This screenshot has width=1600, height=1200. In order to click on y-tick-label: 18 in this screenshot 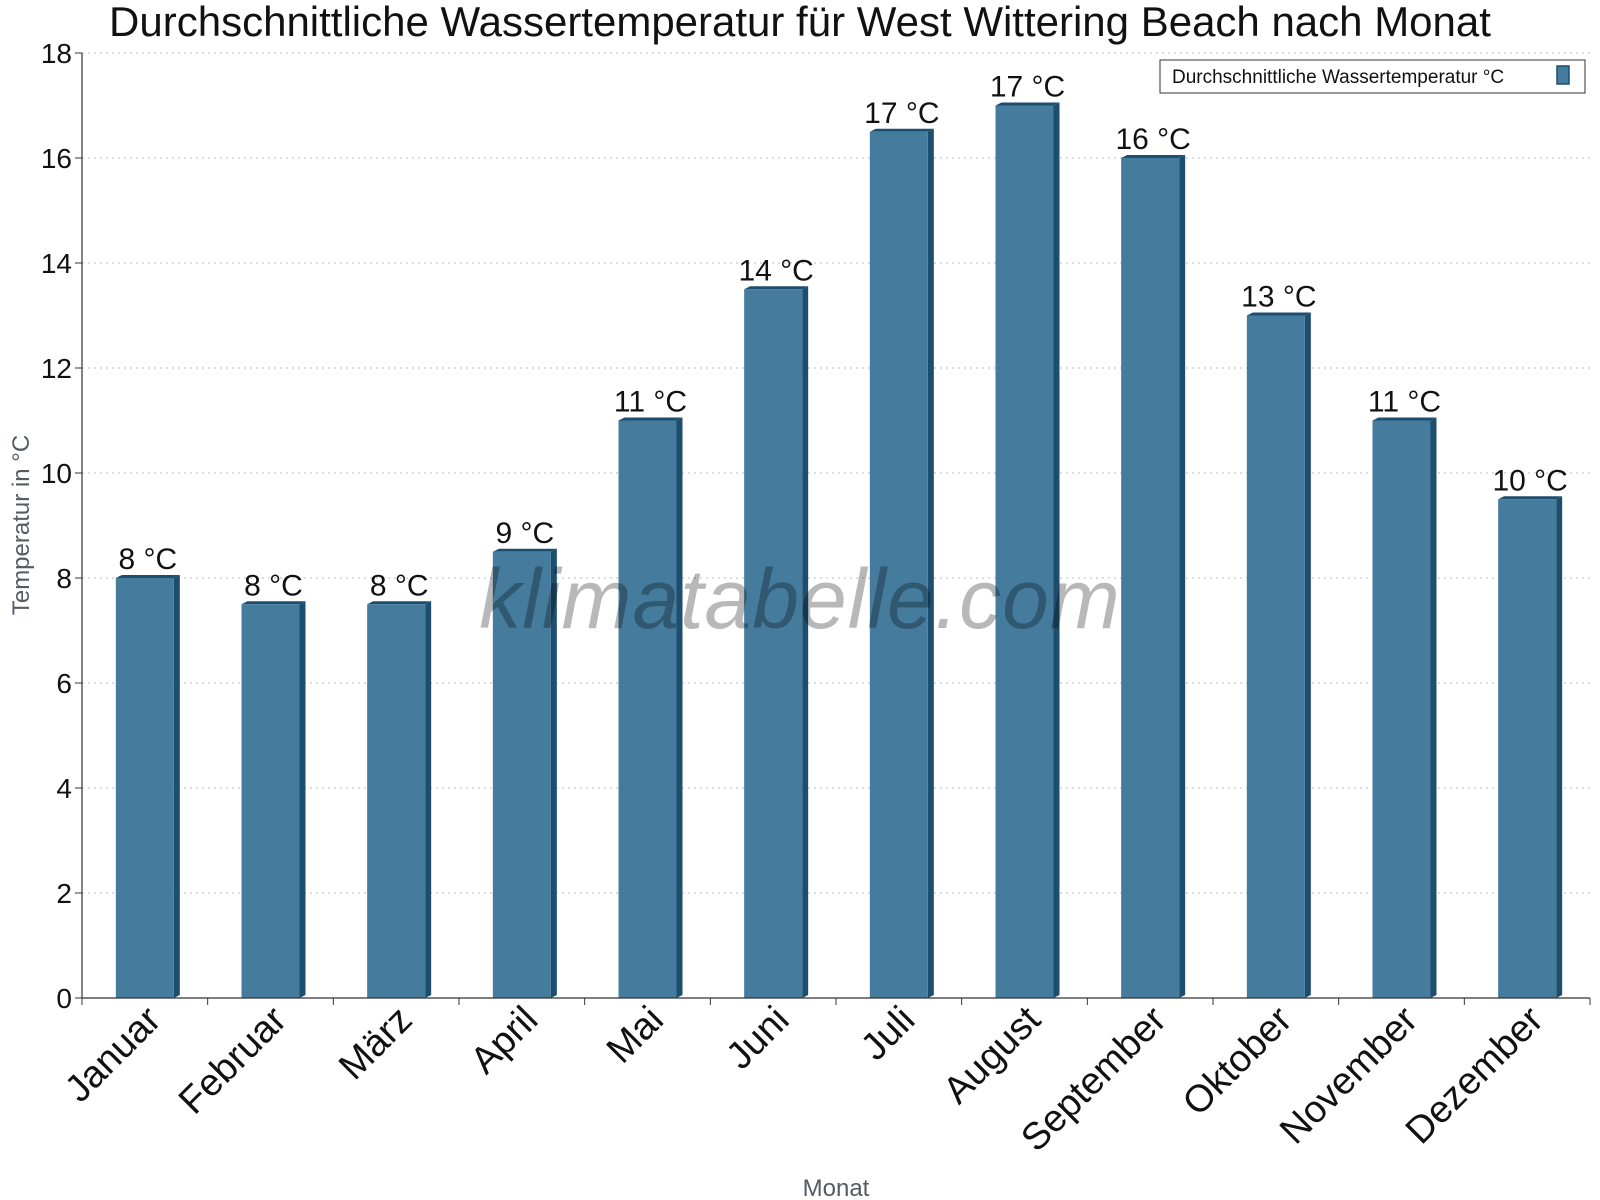, I will do `click(56, 53)`.